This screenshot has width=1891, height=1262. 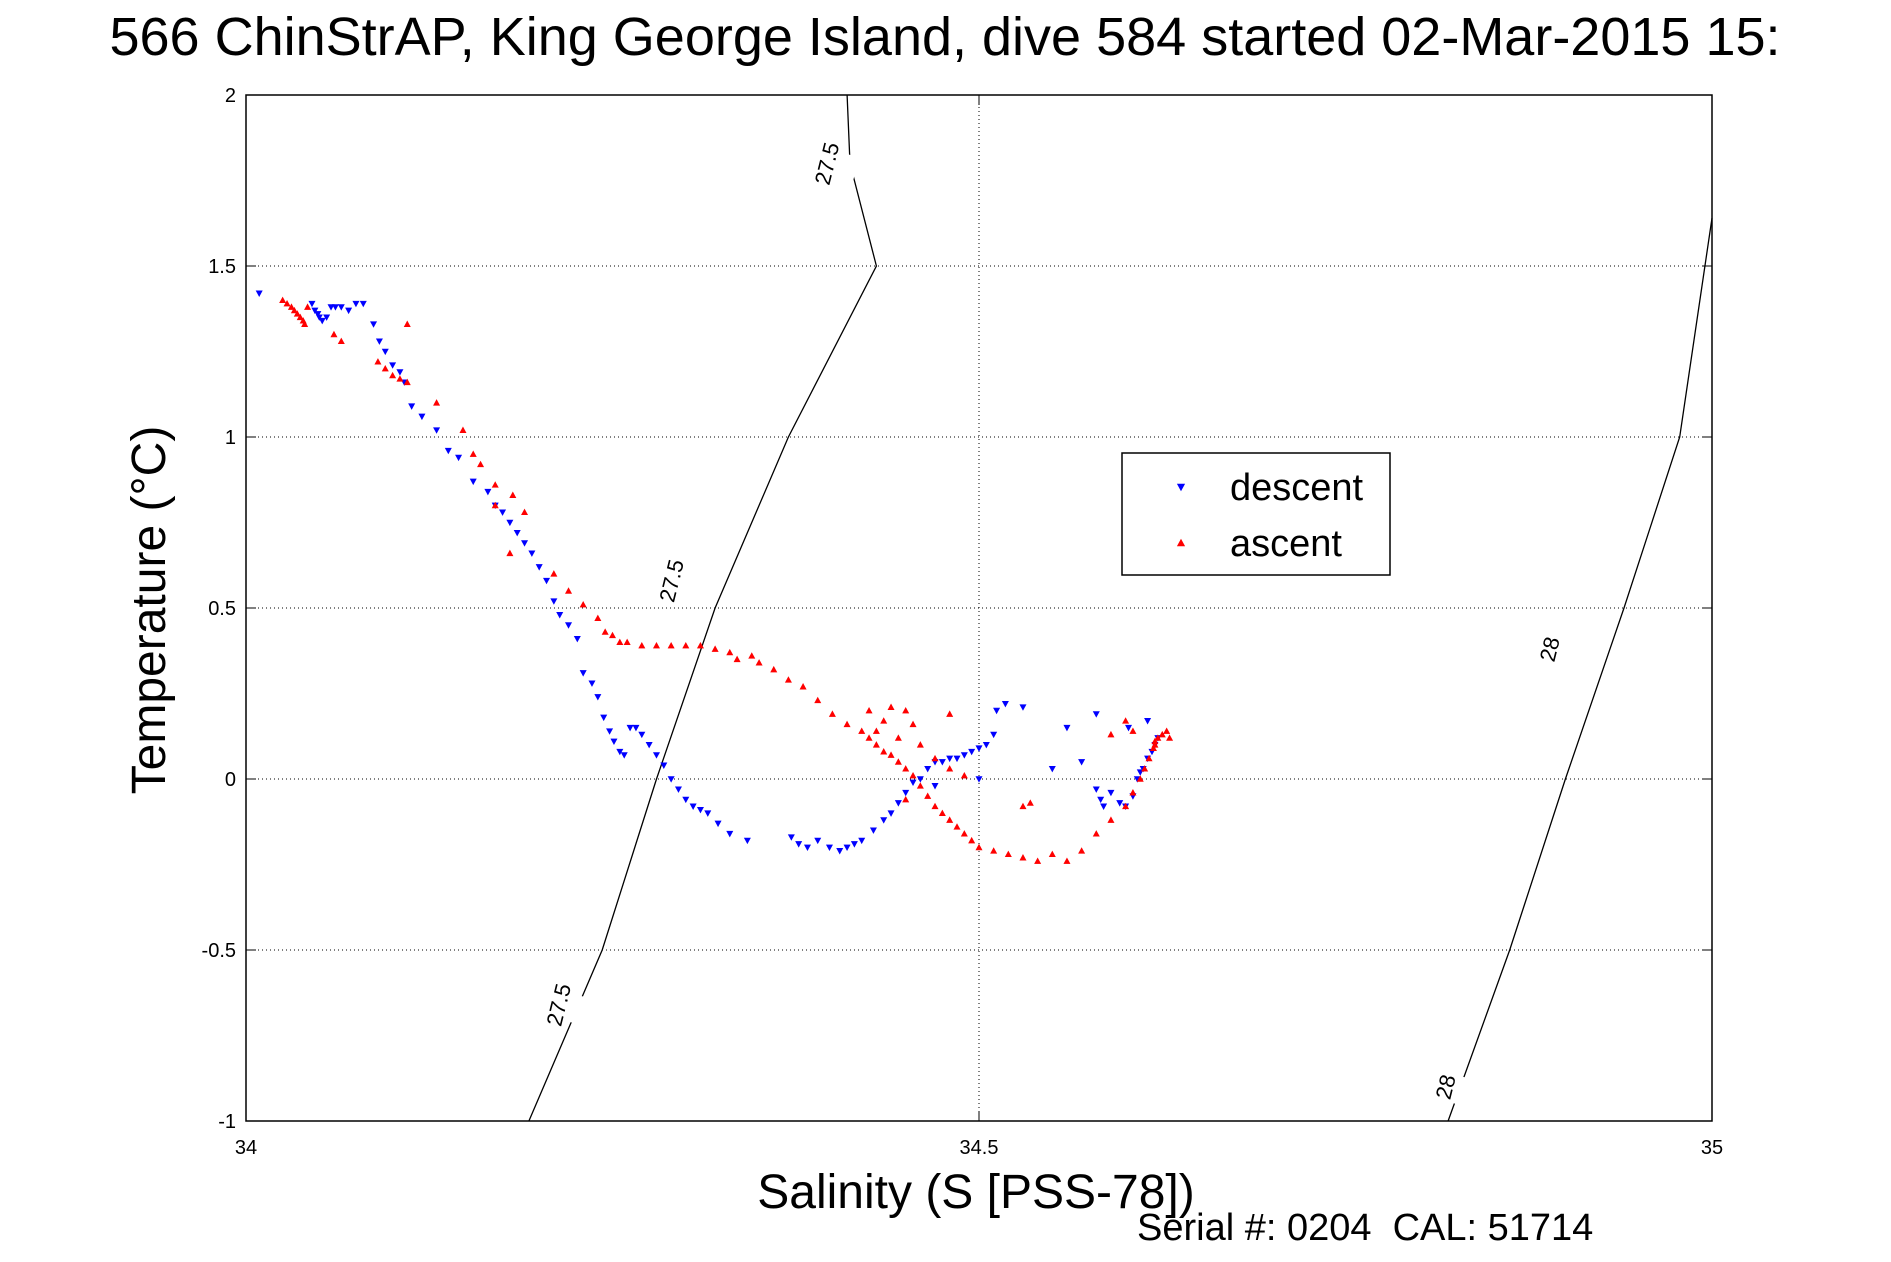 What do you see at coordinates (230, 438) in the screenshot?
I see `y-tick-label: 1` at bounding box center [230, 438].